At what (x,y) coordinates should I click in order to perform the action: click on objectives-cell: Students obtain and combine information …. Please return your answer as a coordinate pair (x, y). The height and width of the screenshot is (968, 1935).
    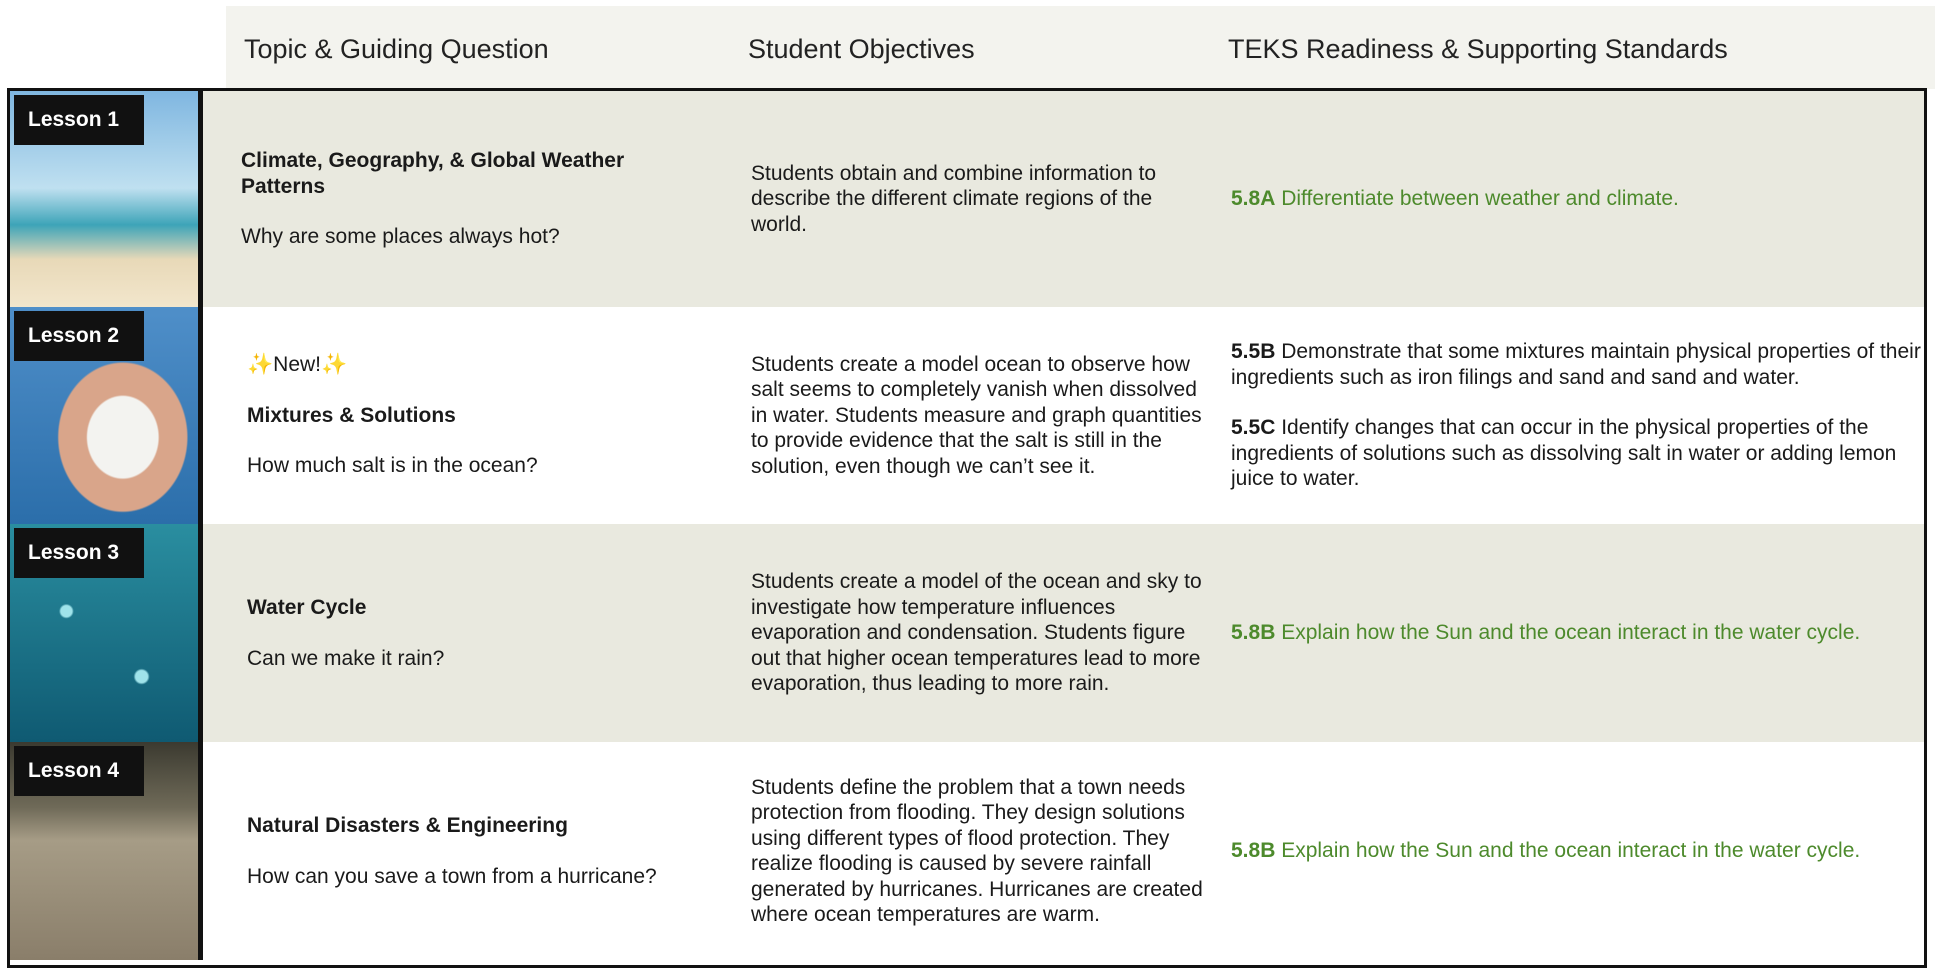
    Looking at the image, I should click on (981, 199).